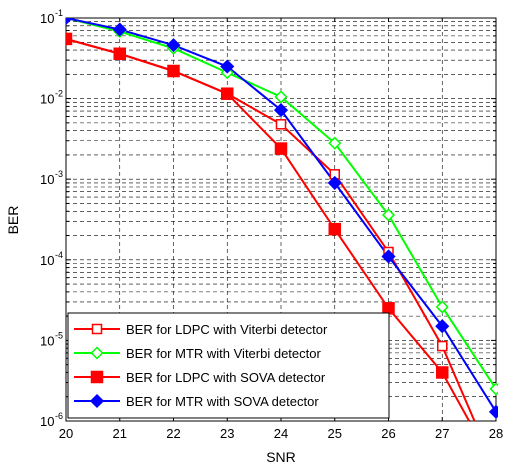 The image size is (506, 466). What do you see at coordinates (223, 353) in the screenshot?
I see `legend-label: BER for MTR with Viterbi detector` at bounding box center [223, 353].